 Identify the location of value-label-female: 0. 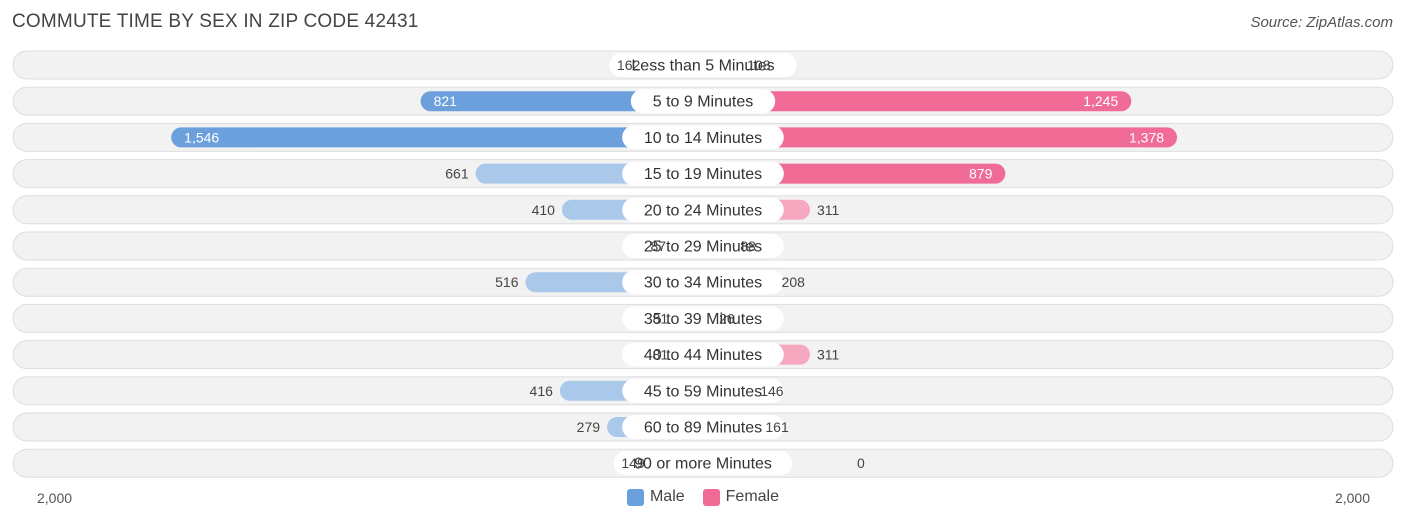
(861, 463).